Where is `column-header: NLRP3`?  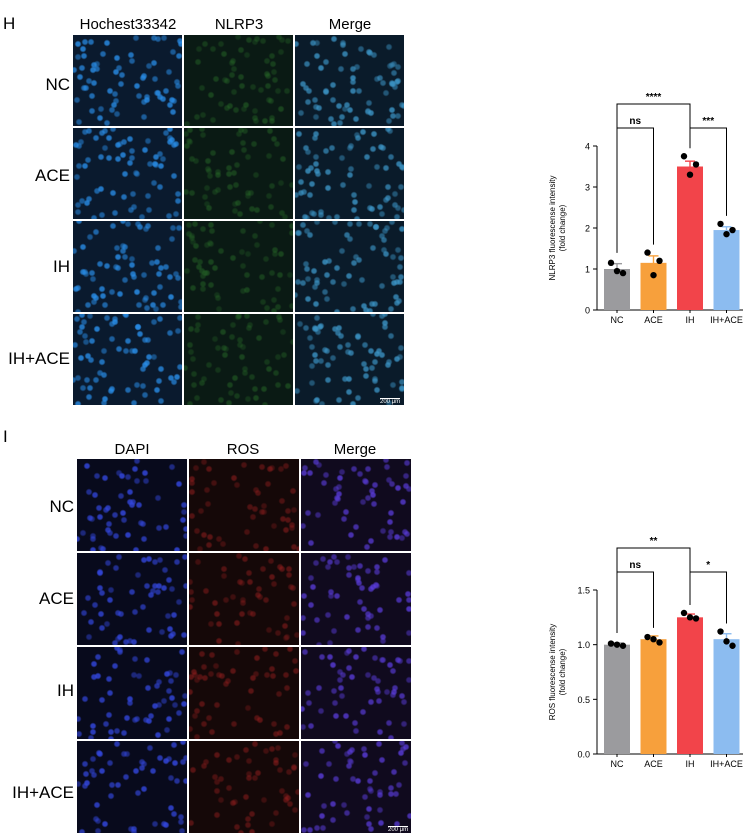
column-header: NLRP3 is located at coordinates (239, 24).